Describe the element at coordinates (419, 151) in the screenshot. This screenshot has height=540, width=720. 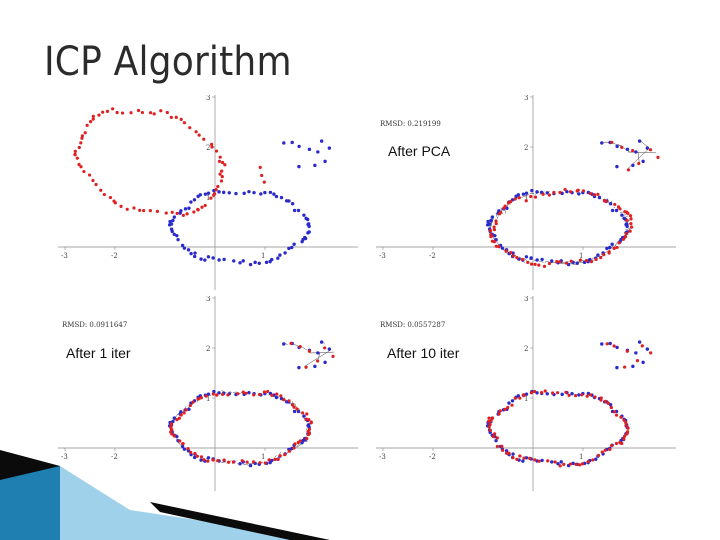
I see `caption-after-pca: After PCA` at that location.